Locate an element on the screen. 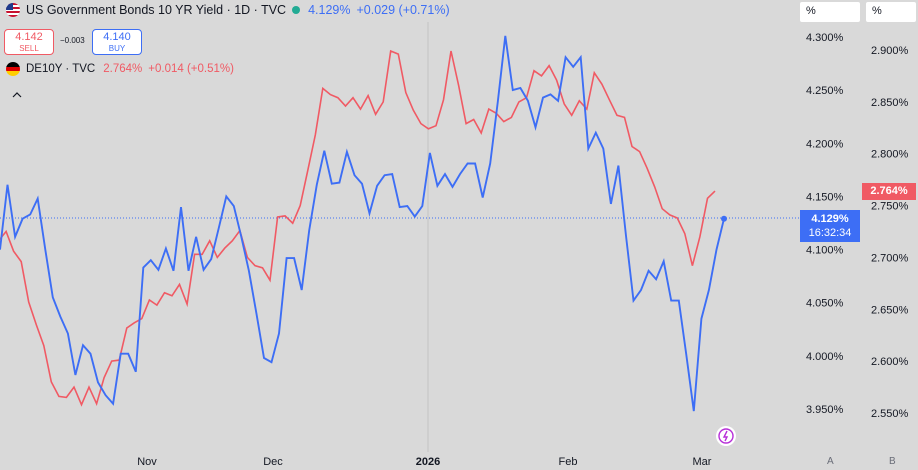 This screenshot has width=918, height=470. axis-corner-a: A is located at coordinates (830, 461).